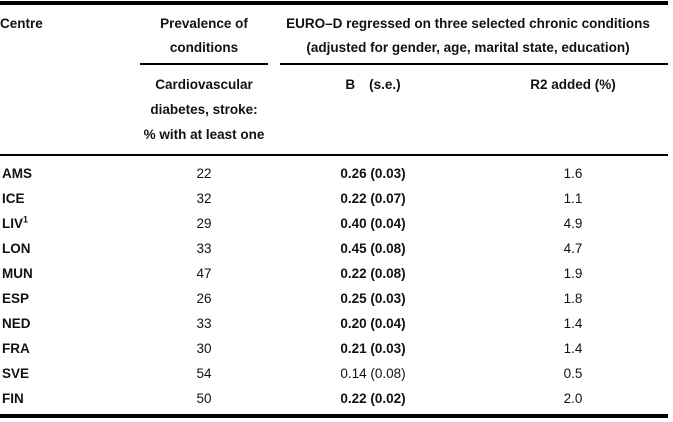 This screenshot has height=422, width=673. What do you see at coordinates (26, 219) in the screenshot?
I see `centre-footnote-marker: 1` at bounding box center [26, 219].